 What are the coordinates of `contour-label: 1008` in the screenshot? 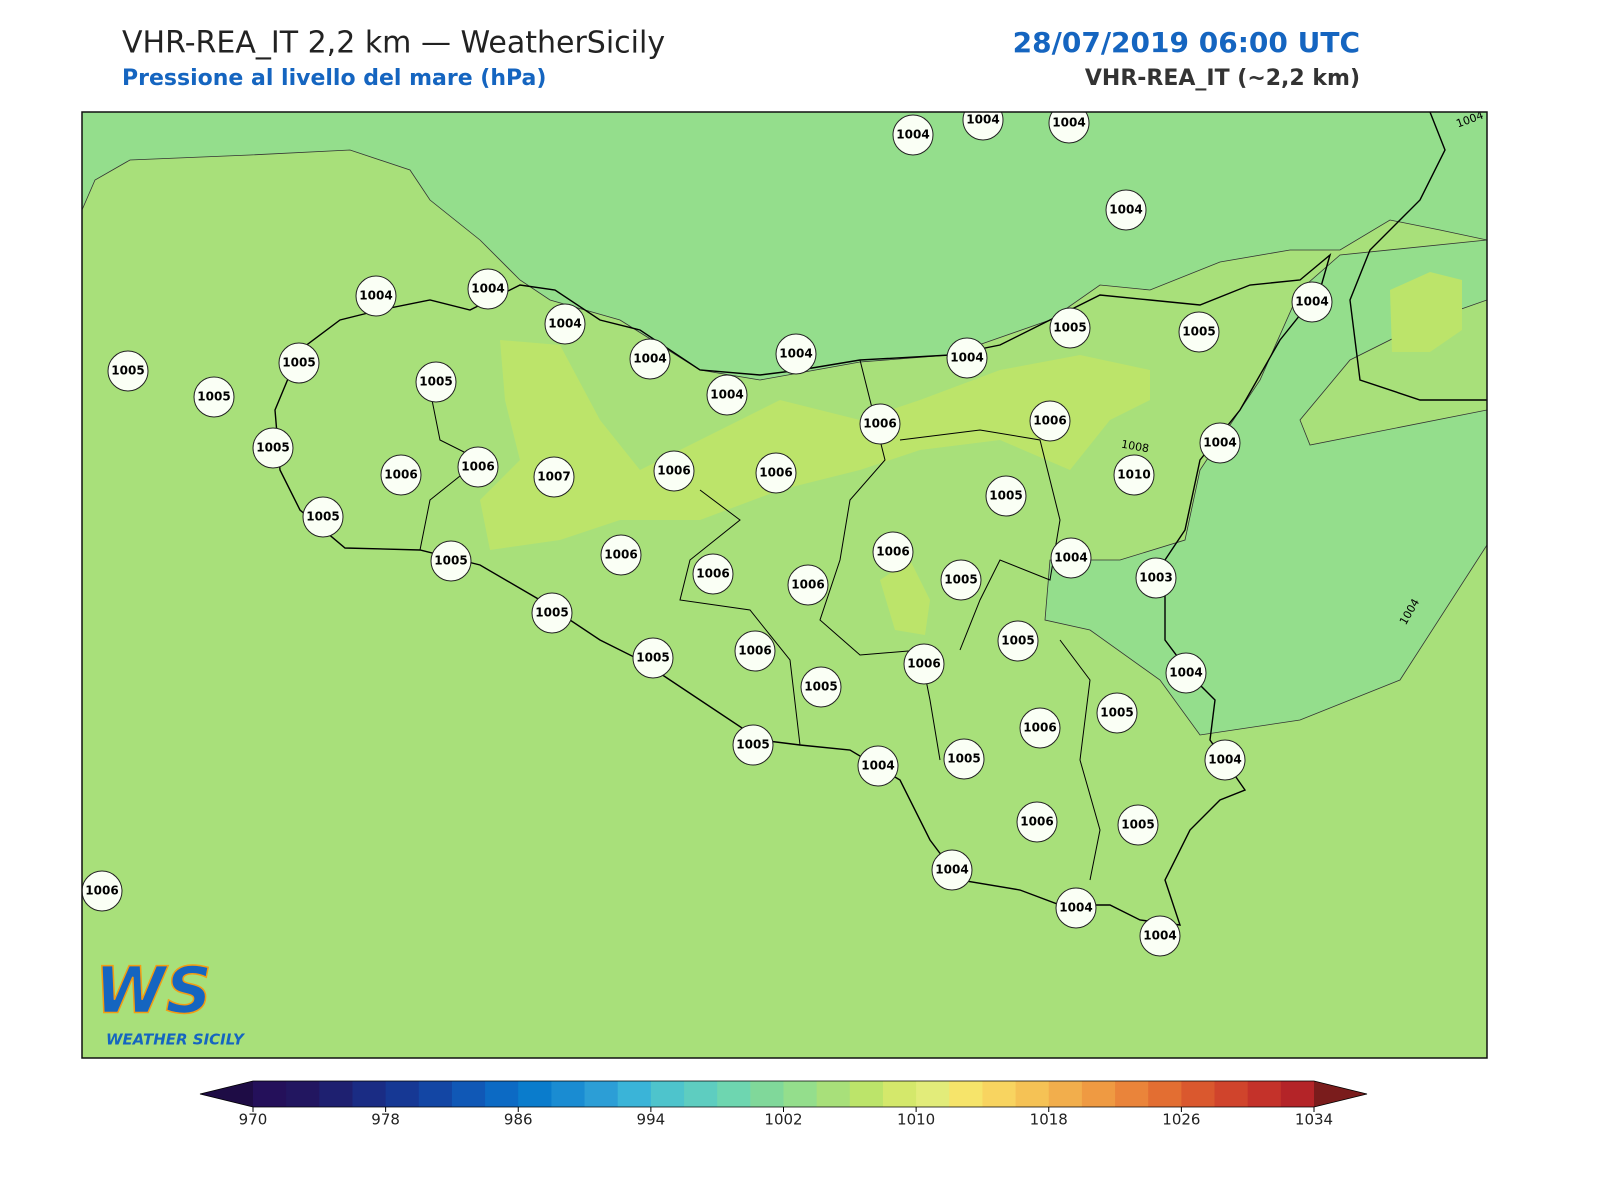 It's located at (1135, 447).